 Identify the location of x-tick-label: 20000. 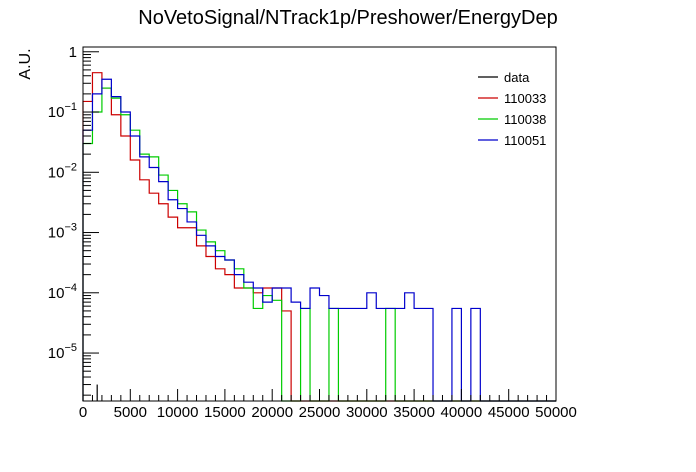
(272, 412).